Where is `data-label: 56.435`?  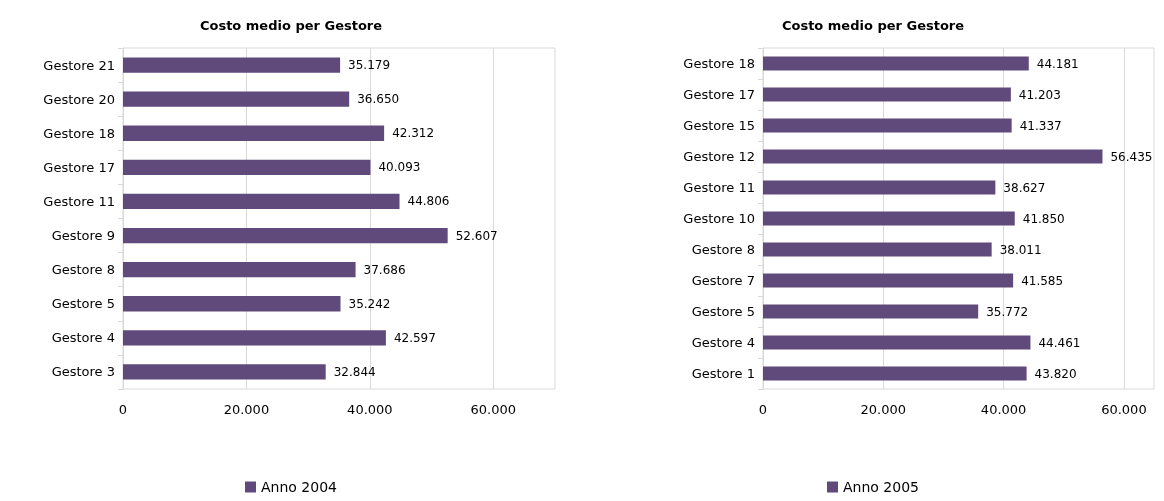
data-label: 56.435 is located at coordinates (1131, 156).